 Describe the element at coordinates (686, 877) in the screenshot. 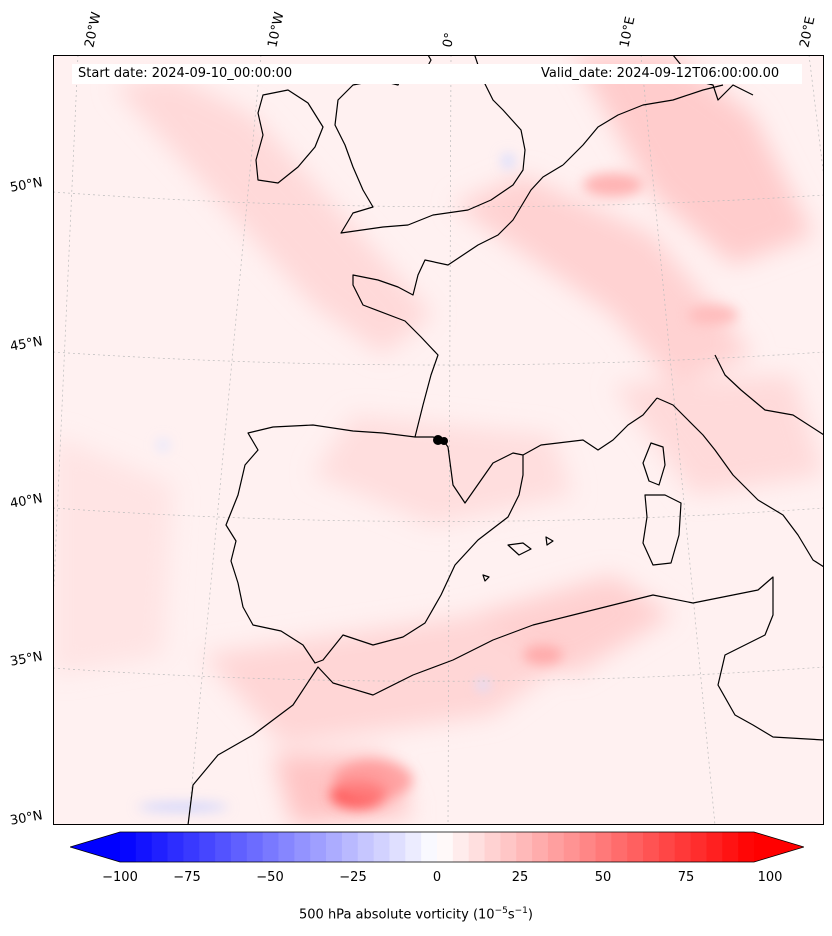

I see `colorbar-tick: 75` at that location.